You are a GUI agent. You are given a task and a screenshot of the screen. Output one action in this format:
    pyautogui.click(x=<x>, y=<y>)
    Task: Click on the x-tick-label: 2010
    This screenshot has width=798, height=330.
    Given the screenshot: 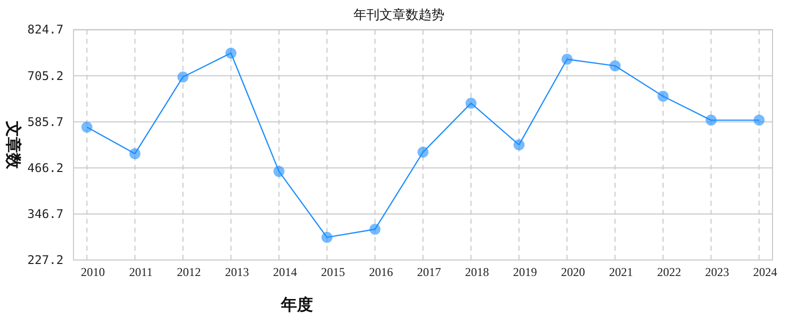 What is the action you would take?
    pyautogui.click(x=92, y=272)
    